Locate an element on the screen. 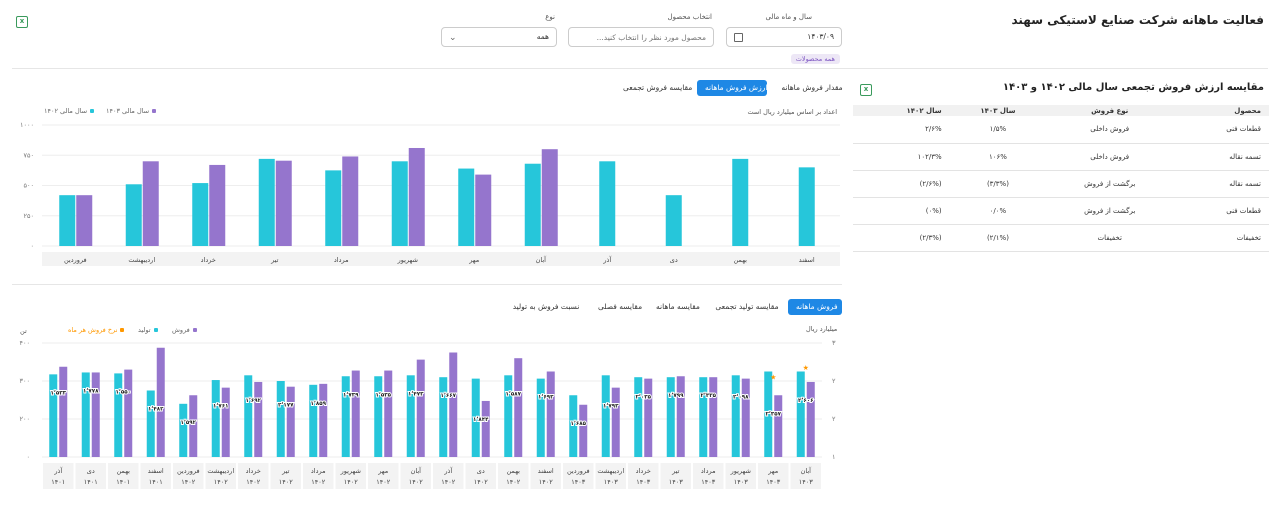 This screenshot has width=1280, height=506. tab-monthly-value: ارزش فروش ماهانه is located at coordinates (732, 88).